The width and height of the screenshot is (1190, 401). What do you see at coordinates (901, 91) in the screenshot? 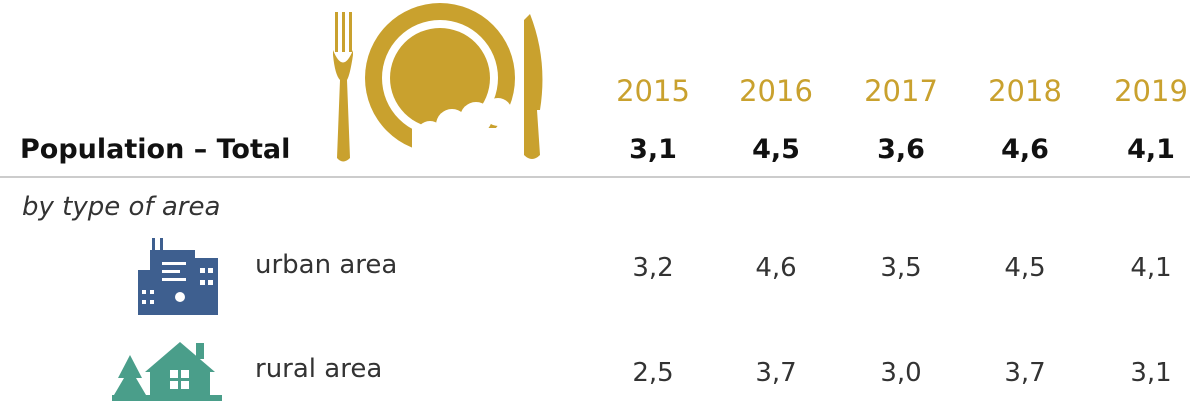
I see `year-header: 2017` at bounding box center [901, 91].